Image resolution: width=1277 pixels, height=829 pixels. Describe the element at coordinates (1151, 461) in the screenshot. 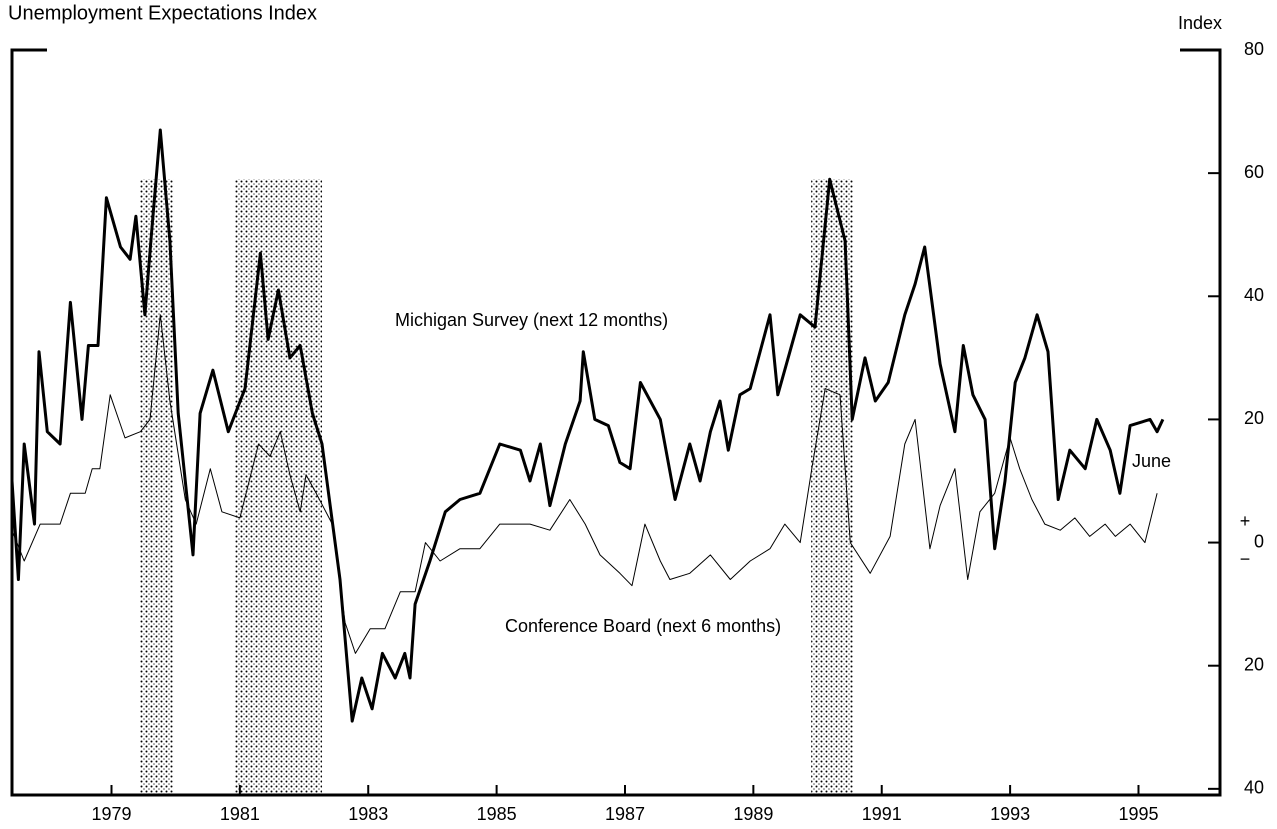

I see `annotation: June` at that location.